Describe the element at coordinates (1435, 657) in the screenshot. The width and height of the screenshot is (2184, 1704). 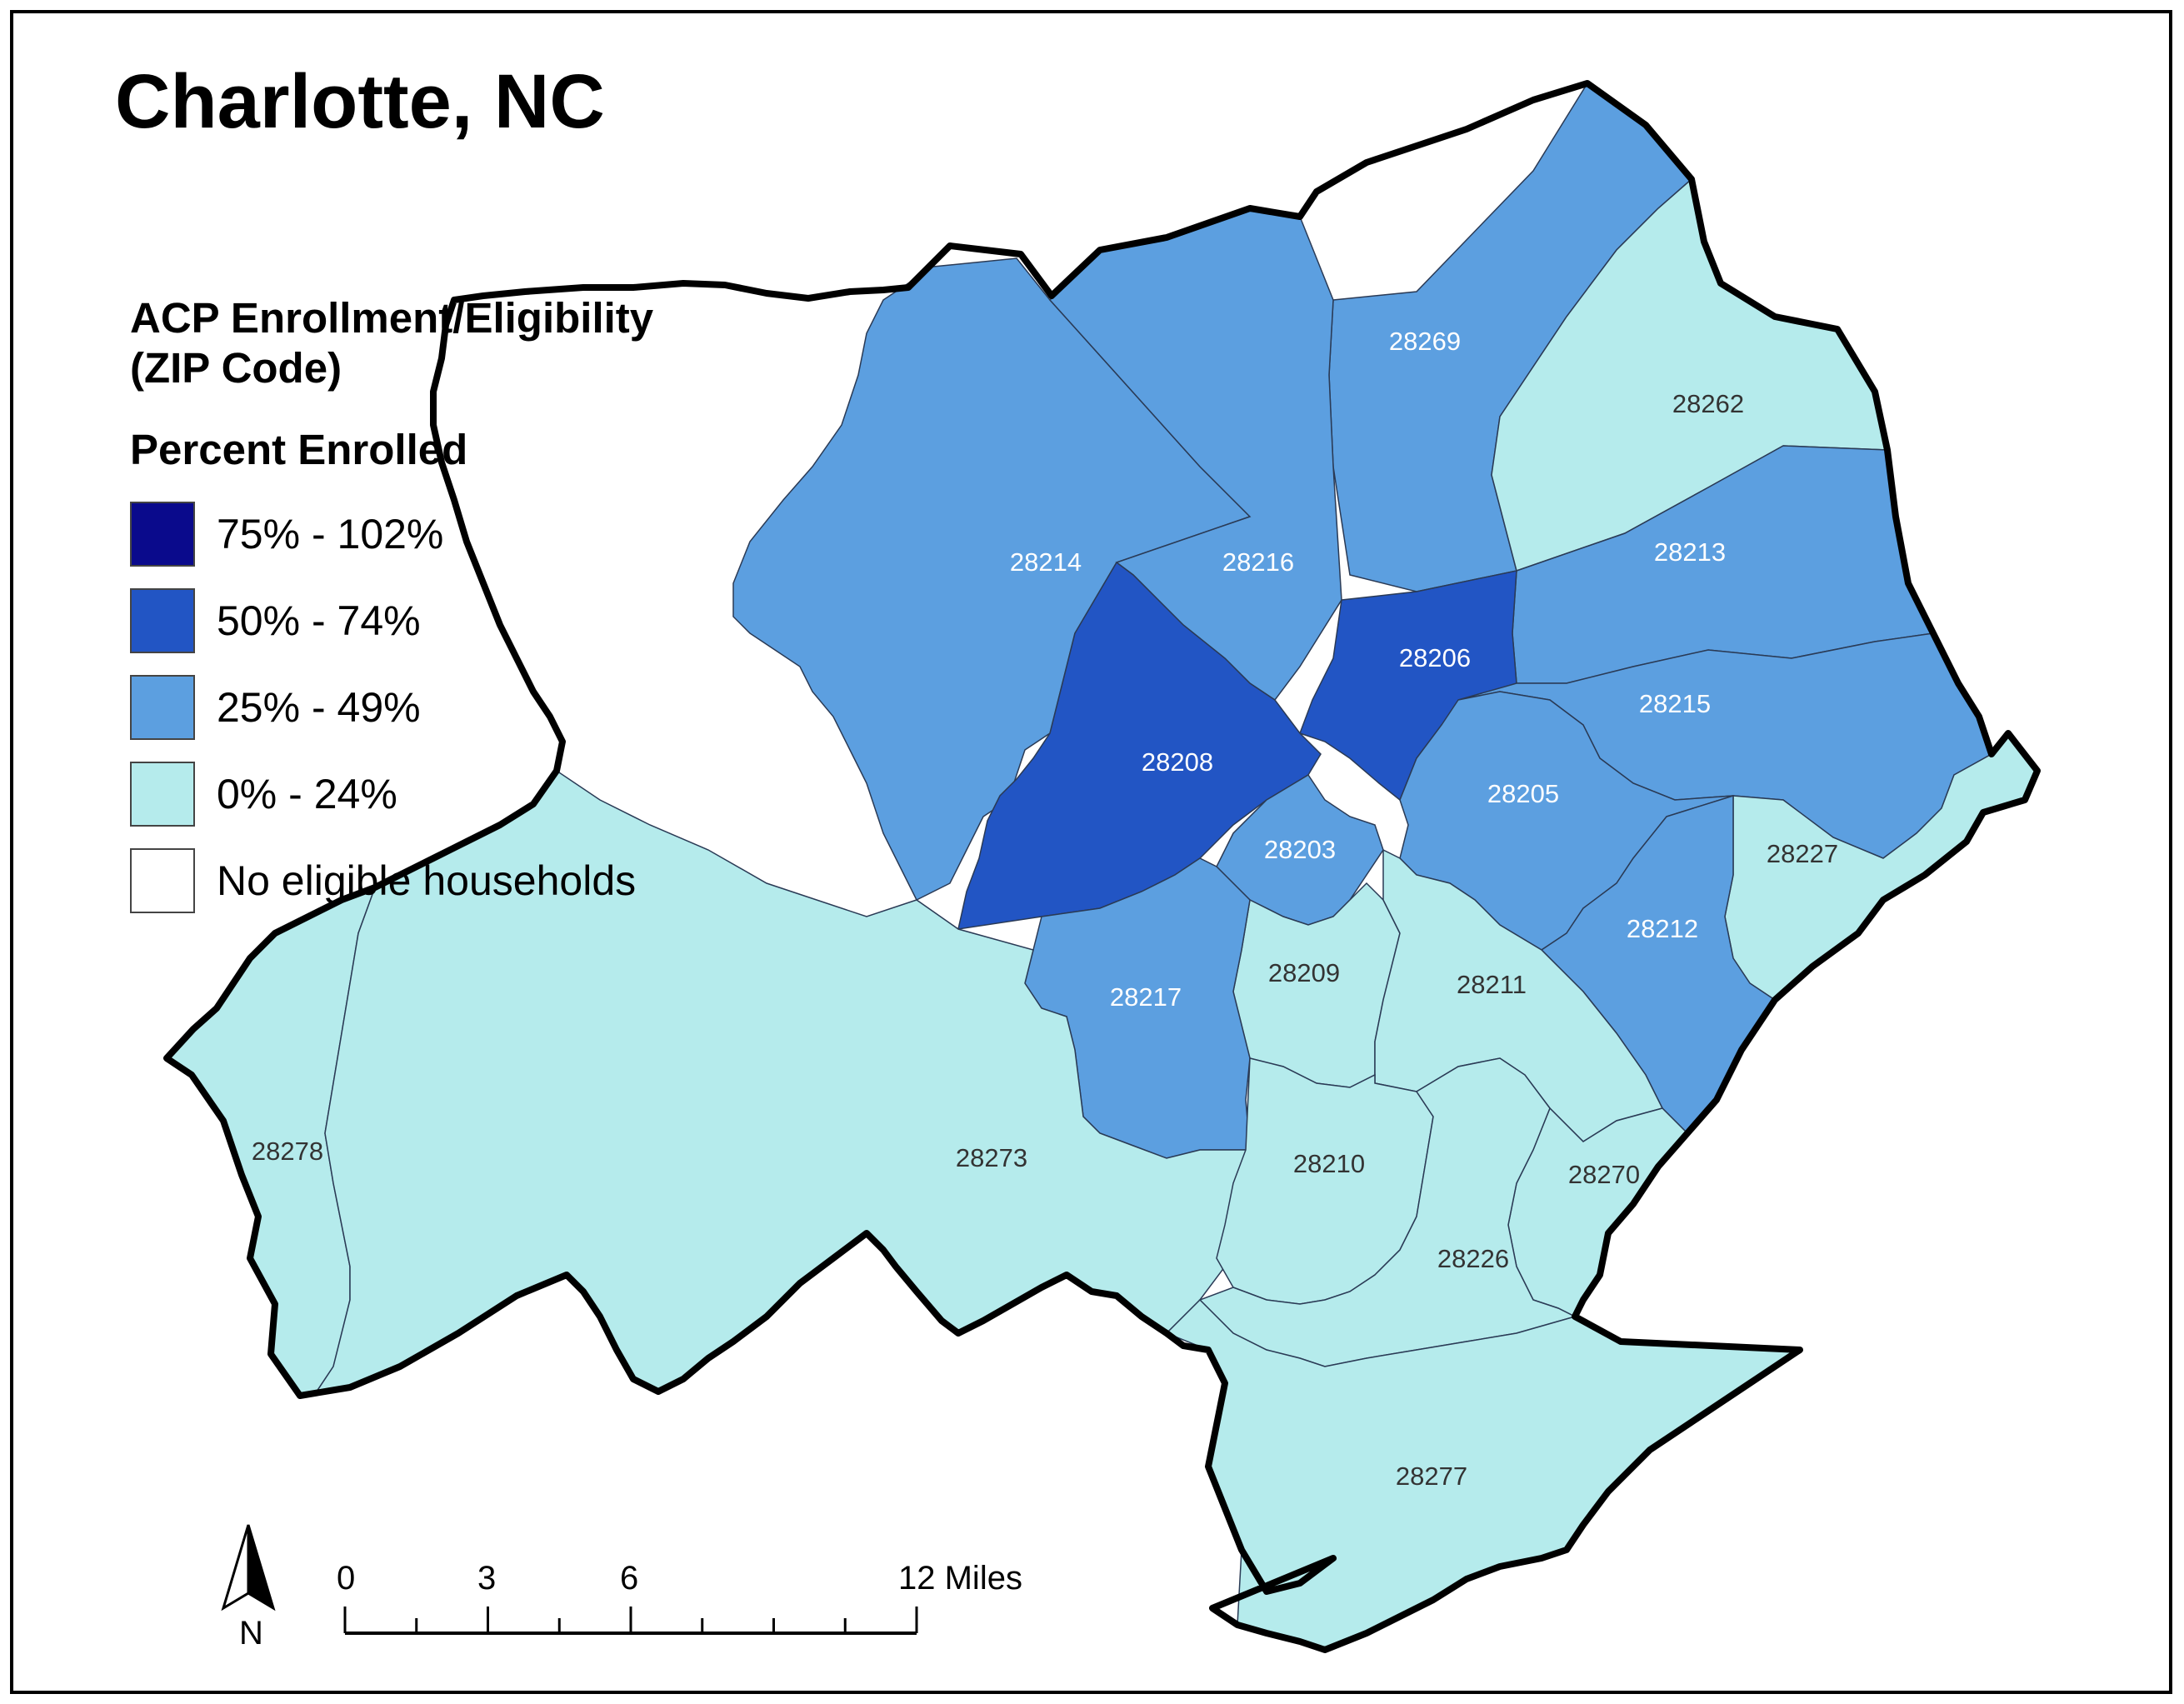
I see `zip-label-28206: 28206` at that location.